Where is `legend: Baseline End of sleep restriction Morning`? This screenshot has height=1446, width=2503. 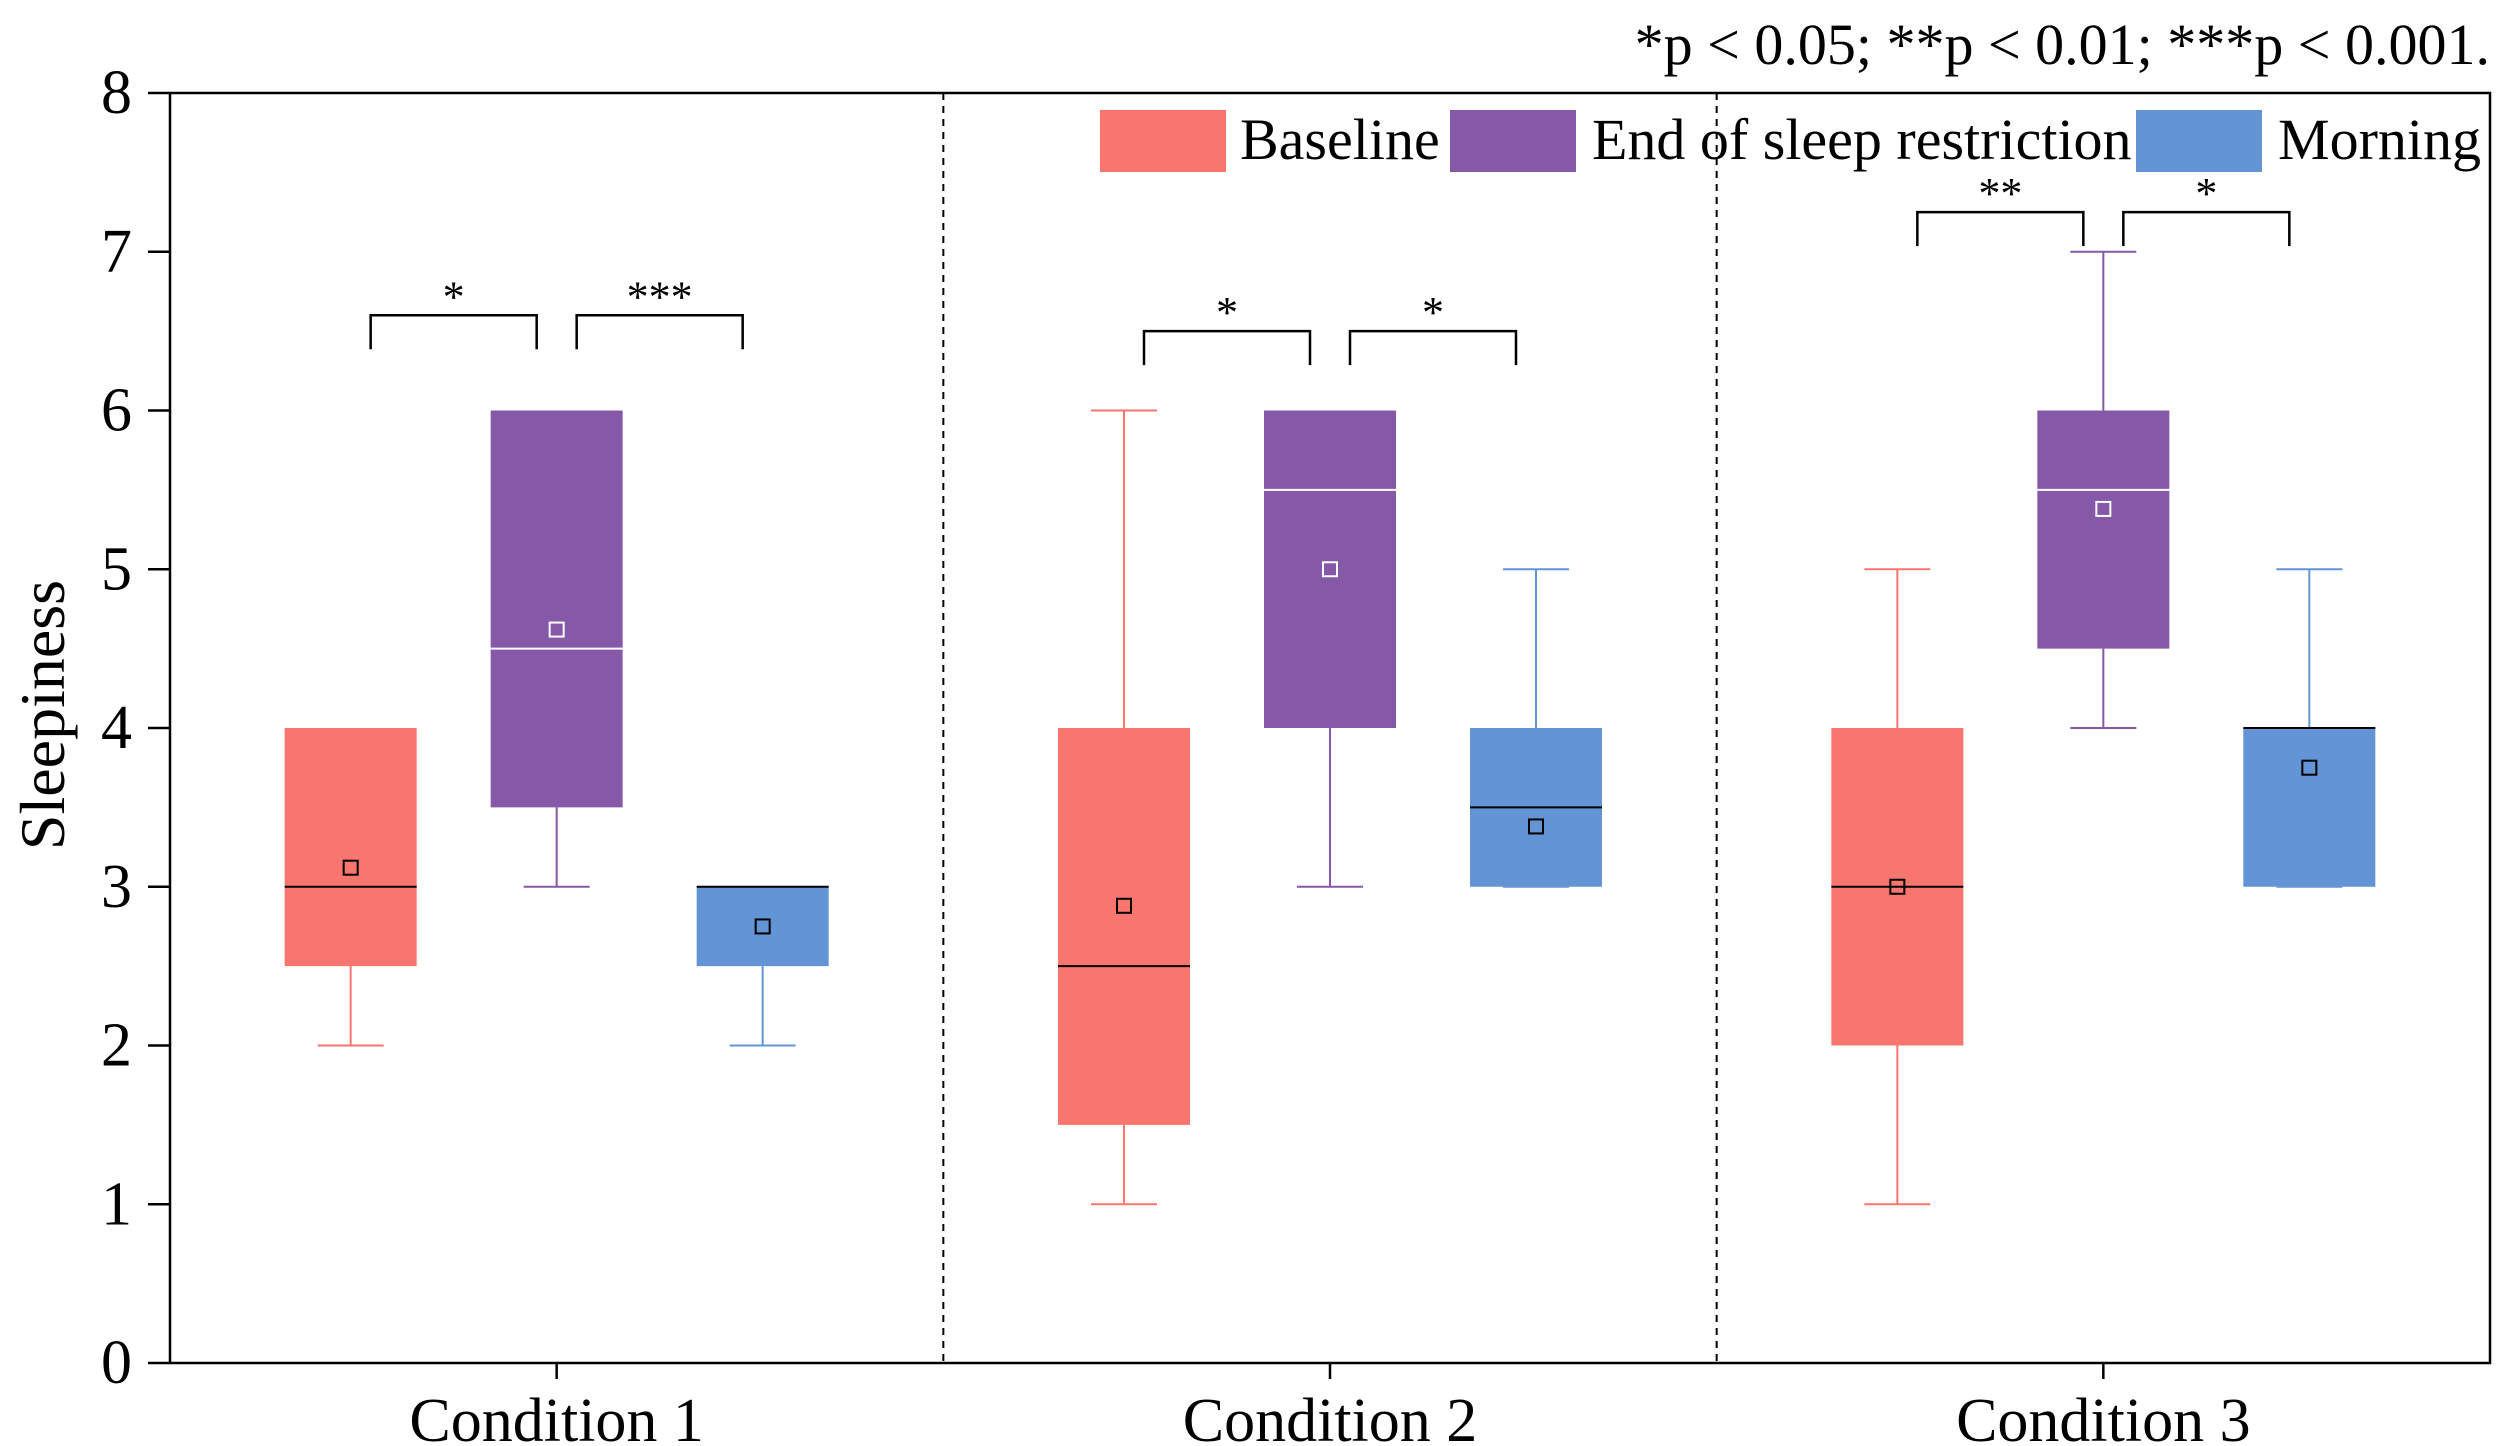
legend: Baseline End of sleep restriction Morning is located at coordinates (1790, 139).